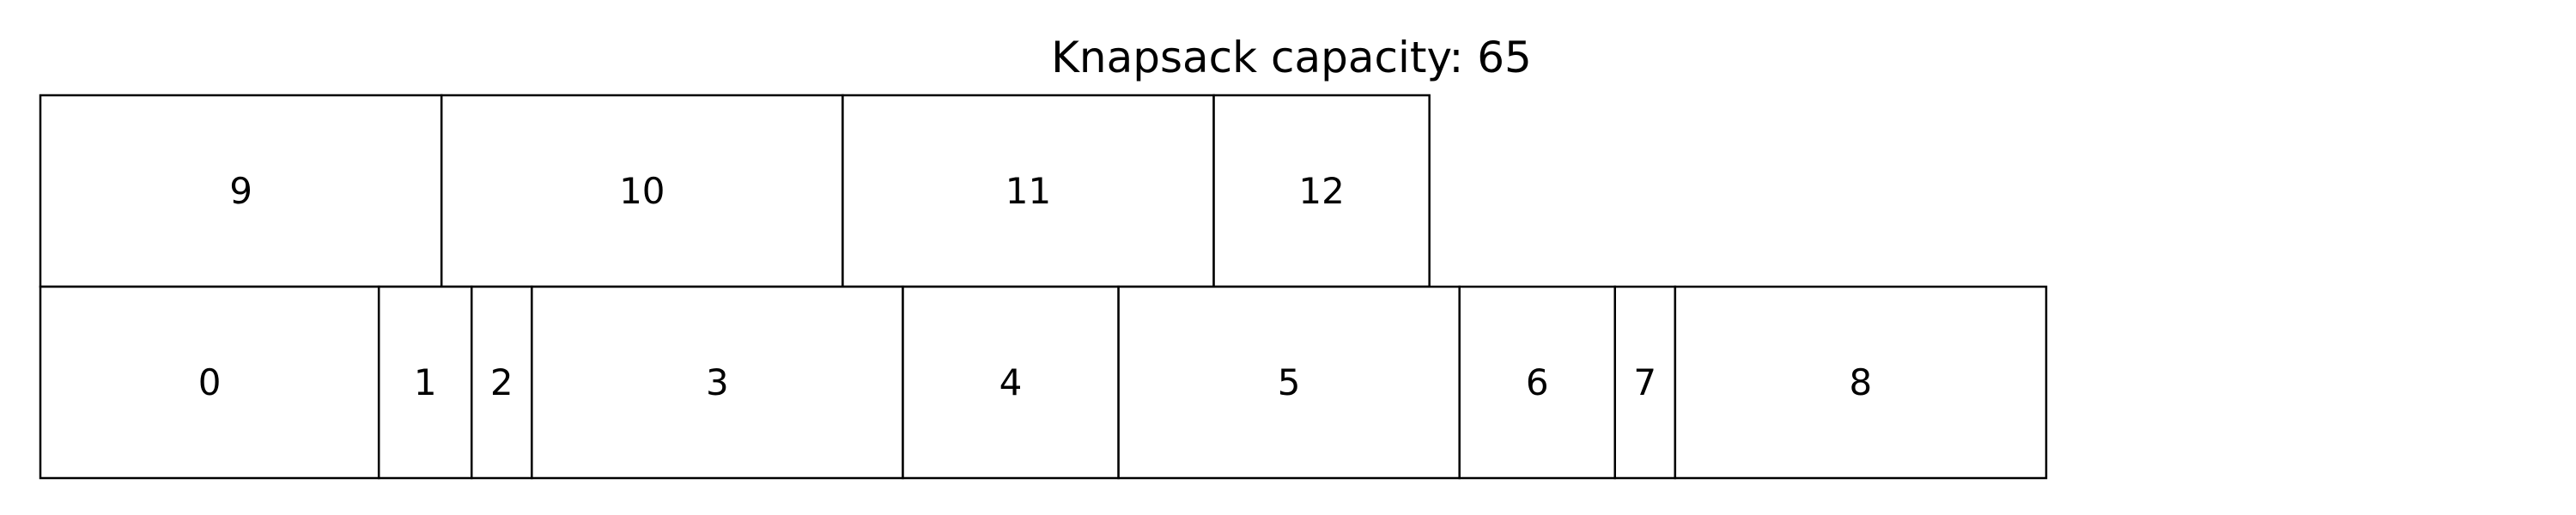  What do you see at coordinates (1537, 382) in the screenshot?
I see `item-label-6: 6` at bounding box center [1537, 382].